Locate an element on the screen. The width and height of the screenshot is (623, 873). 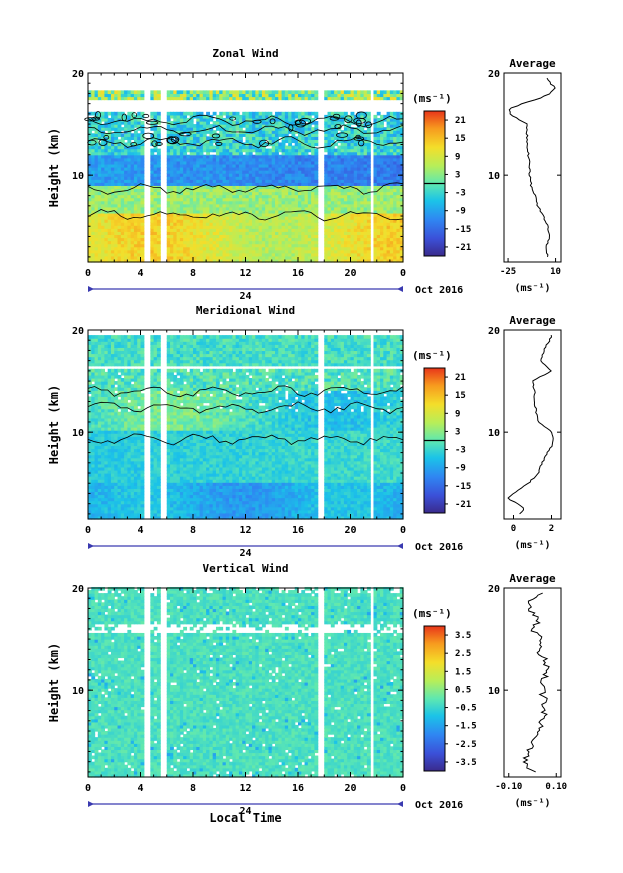
x-tick-label: 16 is located at coordinates (298, 273).